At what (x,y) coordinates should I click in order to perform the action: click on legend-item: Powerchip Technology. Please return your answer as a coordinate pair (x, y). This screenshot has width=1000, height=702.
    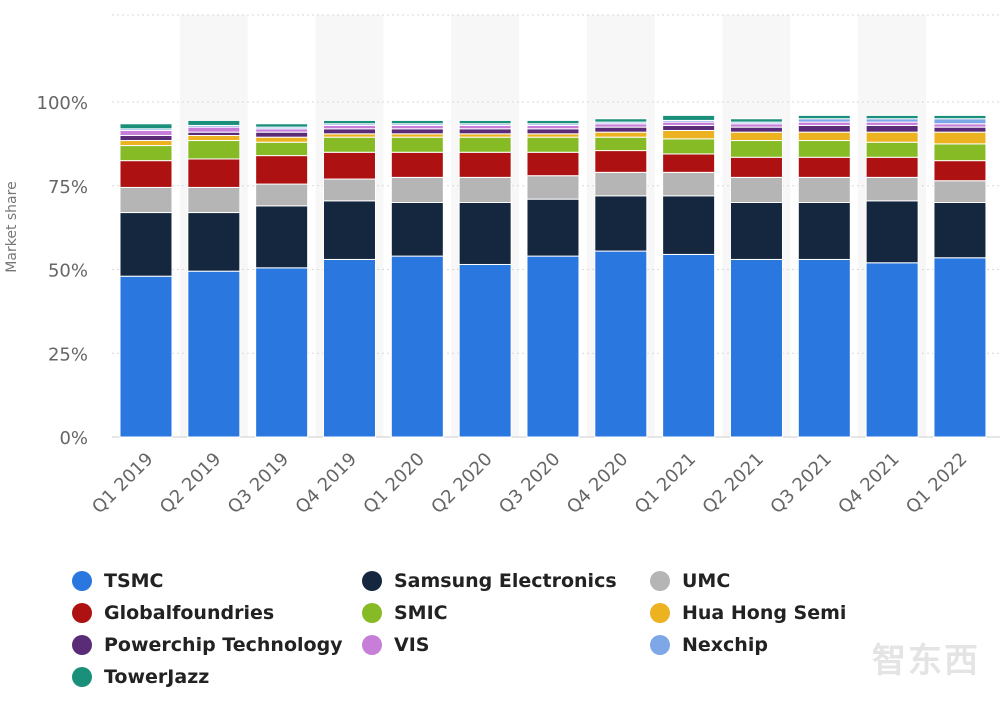
    Looking at the image, I should click on (207, 645).